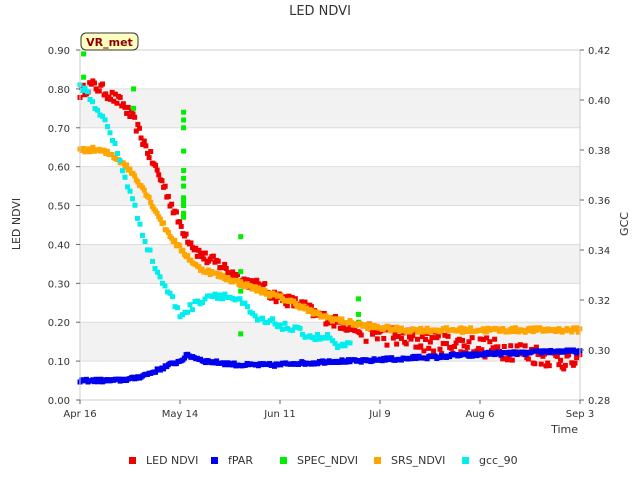  What do you see at coordinates (59, 51) in the screenshot?
I see `y-tick-label: 0.90` at bounding box center [59, 51].